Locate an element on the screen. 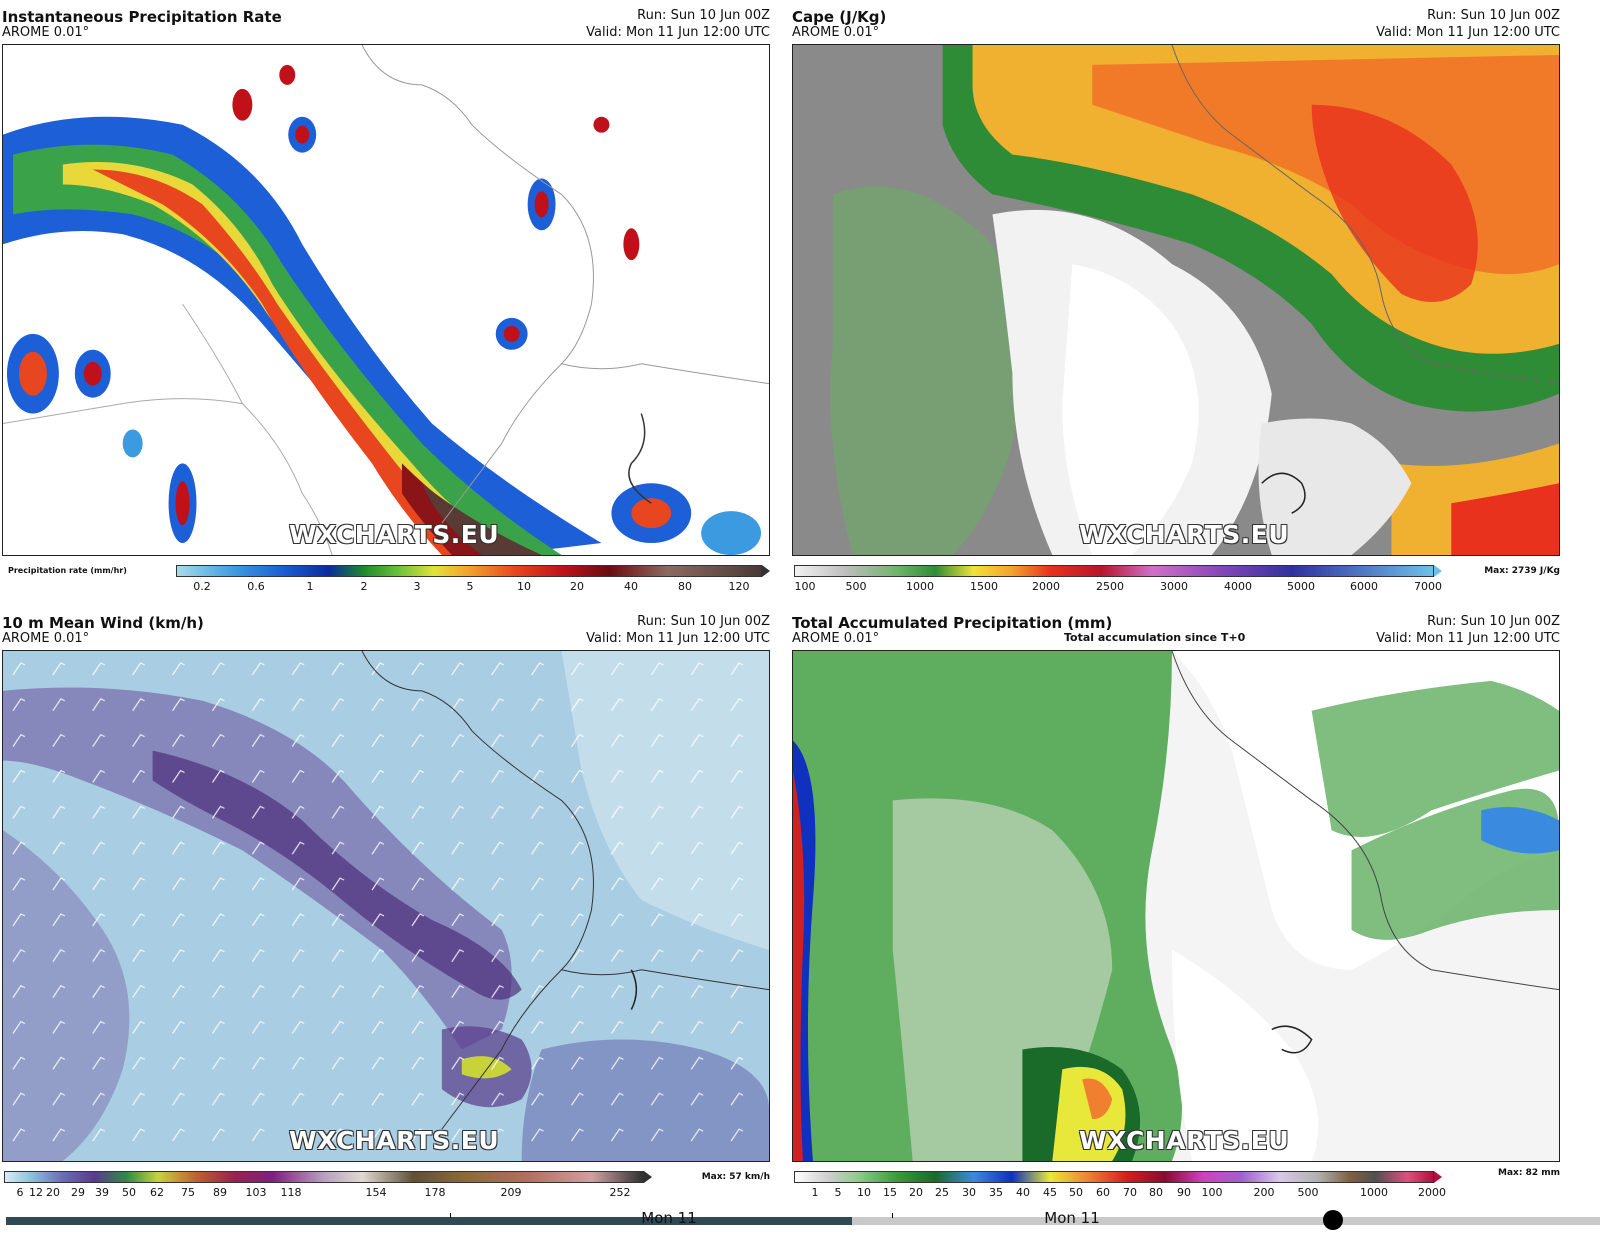  panel-title: Total Accumulated Precipitation (mm) is located at coordinates (952, 623).